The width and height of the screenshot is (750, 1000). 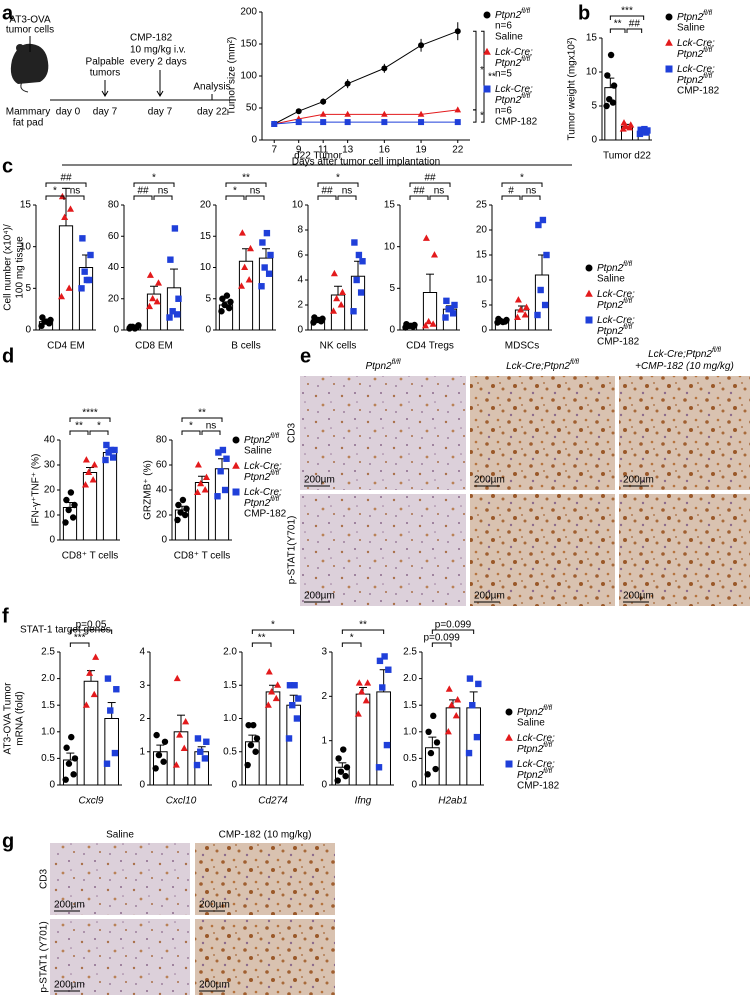 I want to click on schematic-text: Analysis, so click(x=211, y=87).